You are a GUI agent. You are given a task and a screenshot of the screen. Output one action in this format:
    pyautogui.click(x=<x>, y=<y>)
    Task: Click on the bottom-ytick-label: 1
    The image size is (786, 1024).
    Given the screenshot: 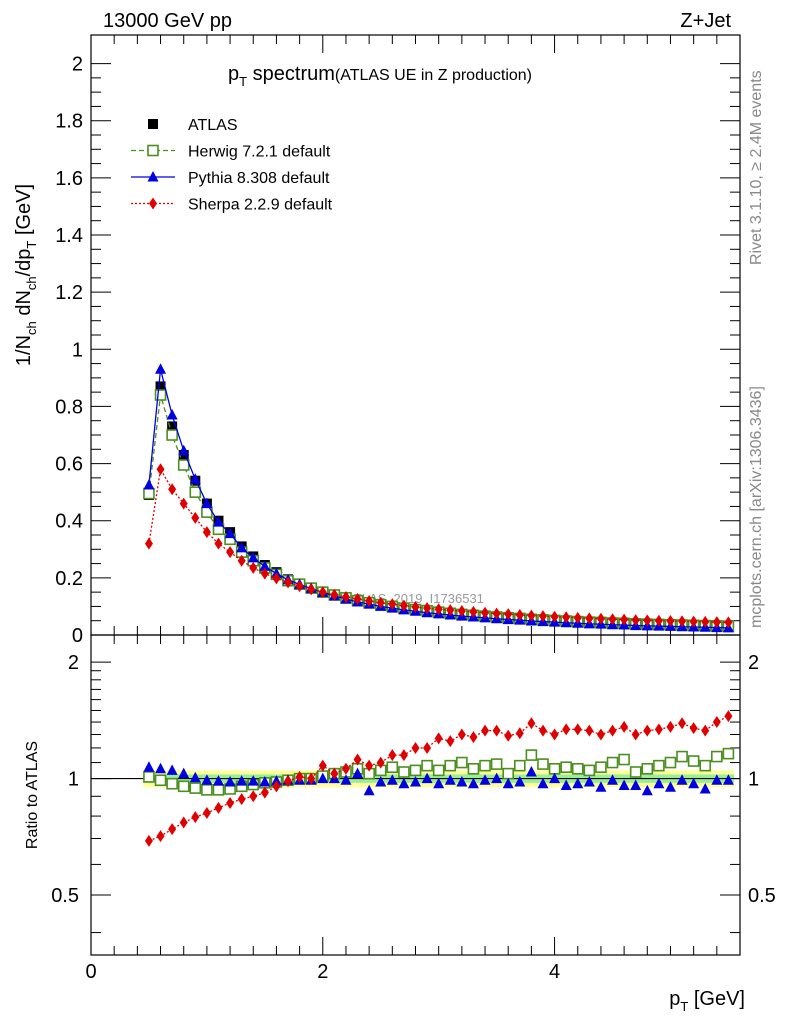 What is the action you would take?
    pyautogui.click(x=73, y=780)
    